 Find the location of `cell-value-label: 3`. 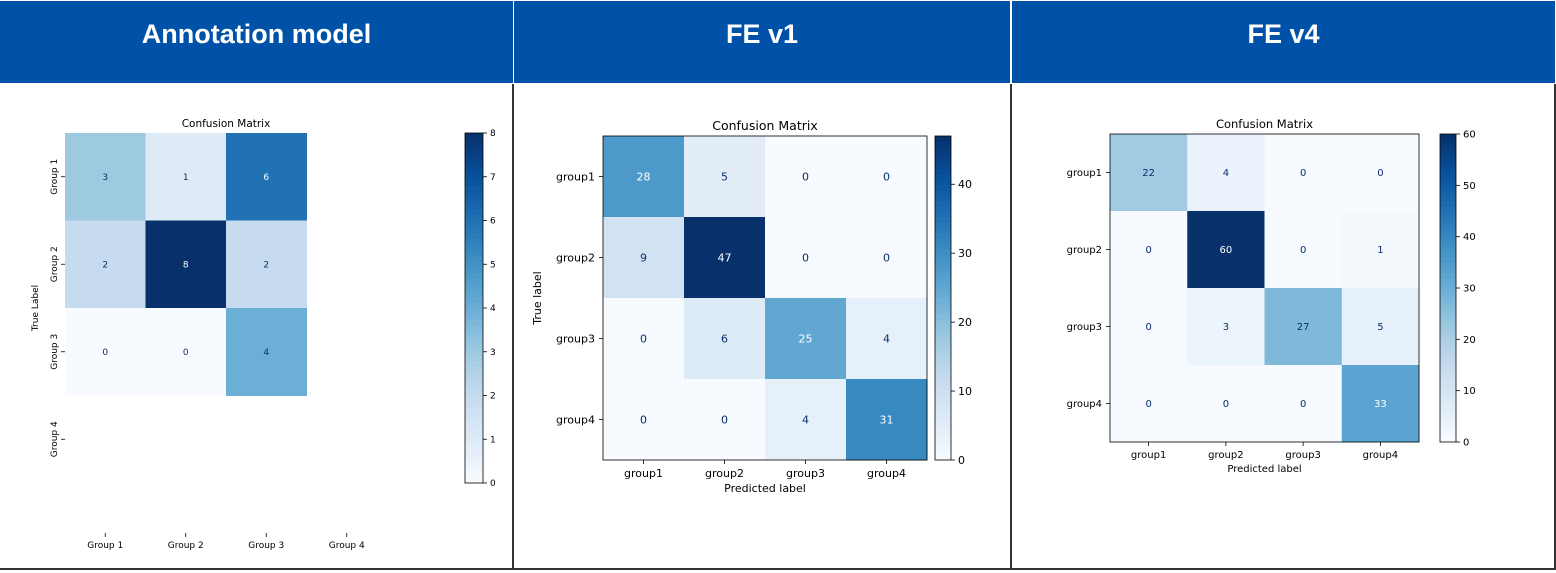

cell-value-label: 3 is located at coordinates (105, 178).